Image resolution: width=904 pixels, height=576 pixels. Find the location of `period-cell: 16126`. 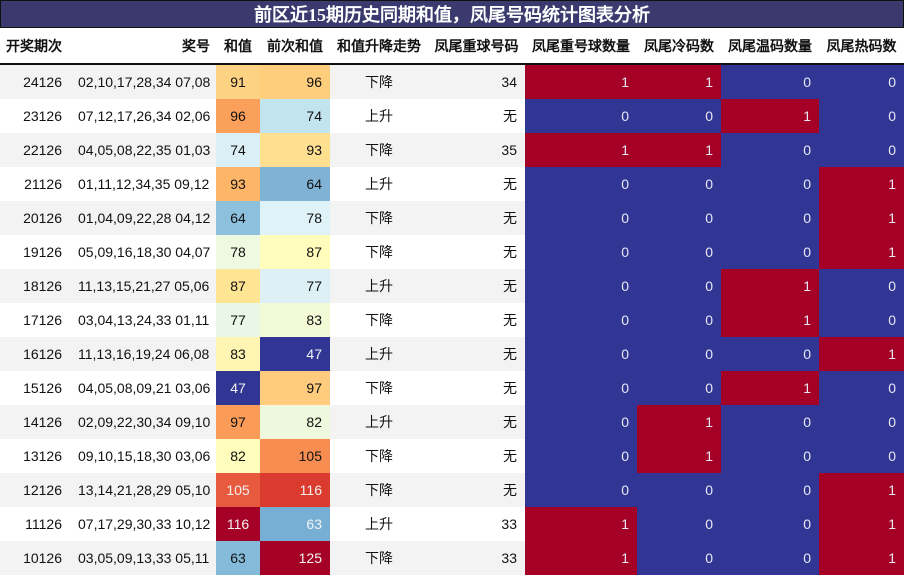

period-cell: 16126 is located at coordinates (35, 354).